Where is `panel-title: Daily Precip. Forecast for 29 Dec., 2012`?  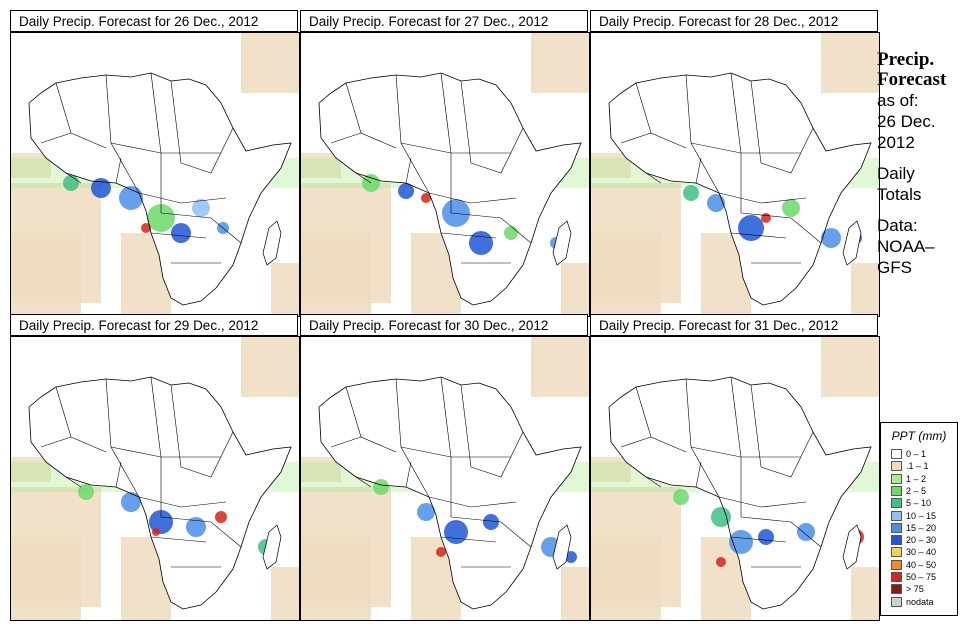 panel-title: Daily Precip. Forecast for 29 Dec., 2012 is located at coordinates (154, 325).